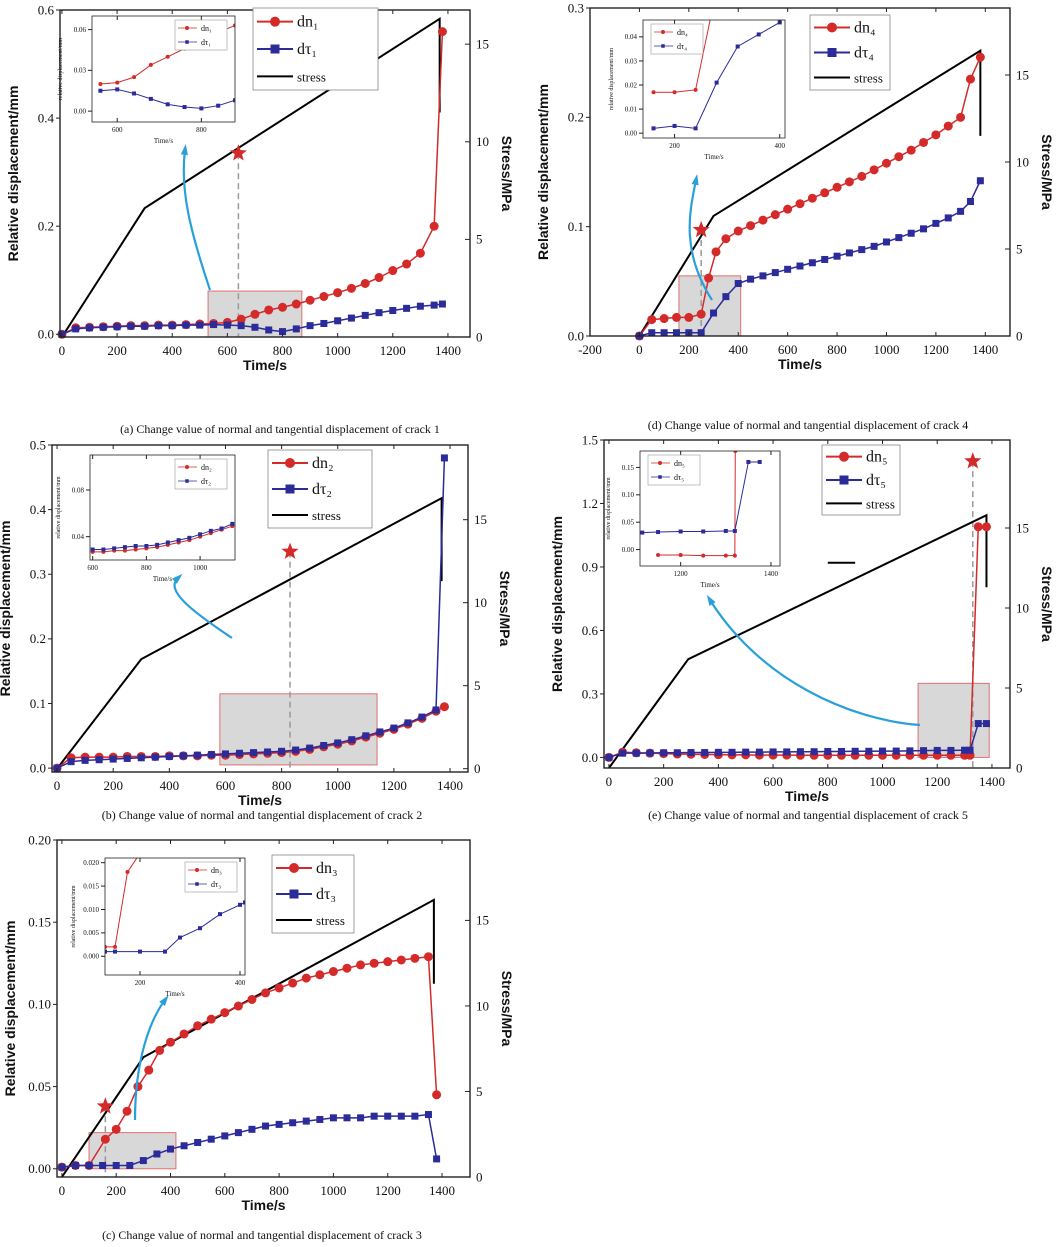 The width and height of the screenshot is (1059, 1247). Describe the element at coordinates (708, 508) in the screenshot. I see `inset-e` at that location.